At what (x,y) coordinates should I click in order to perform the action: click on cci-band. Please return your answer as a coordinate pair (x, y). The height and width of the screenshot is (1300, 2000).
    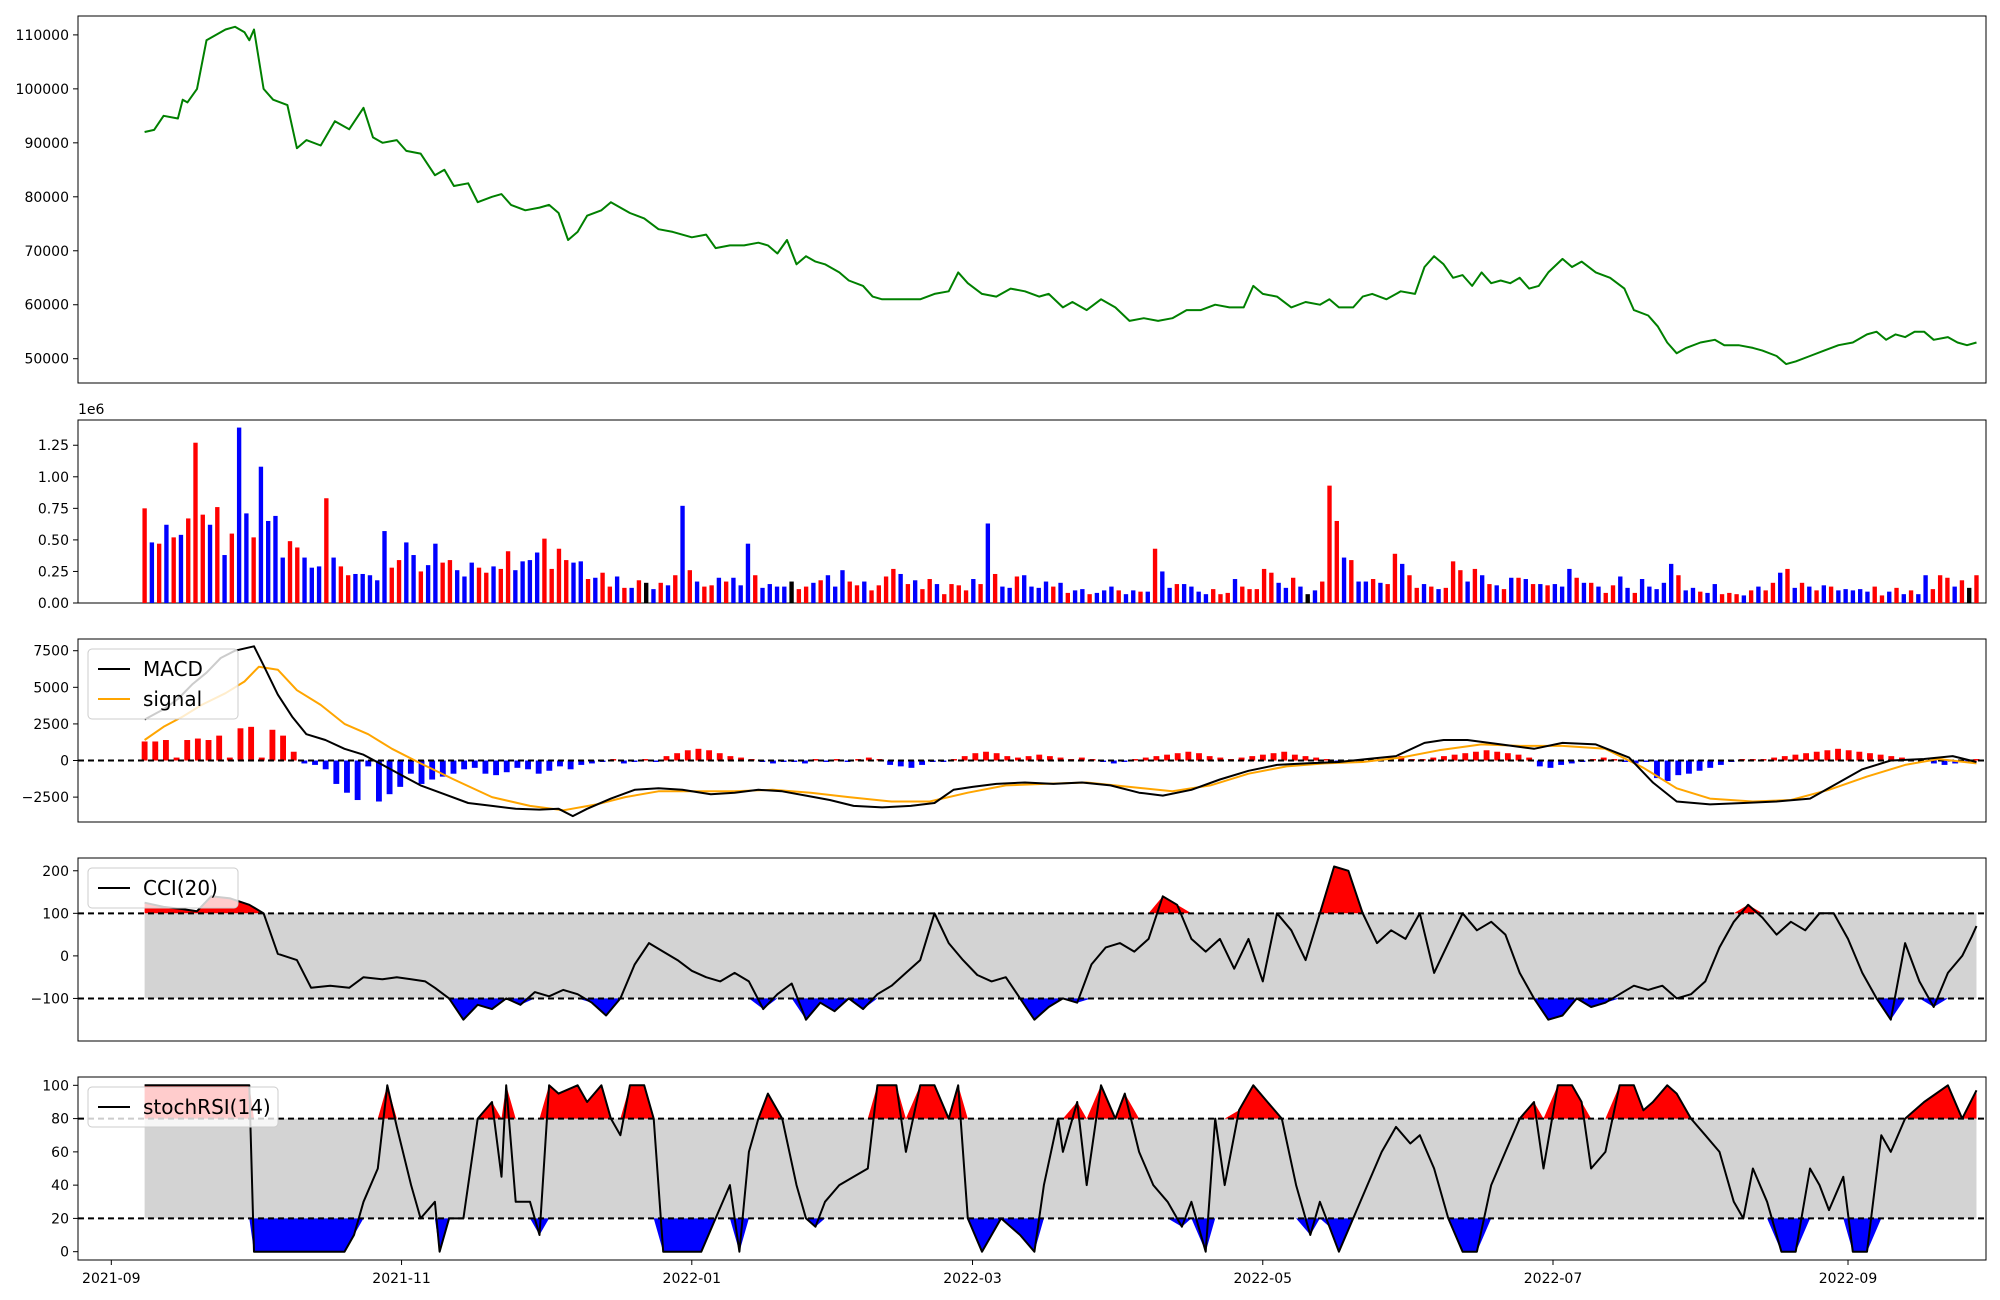
    Looking at the image, I should click on (1060, 956).